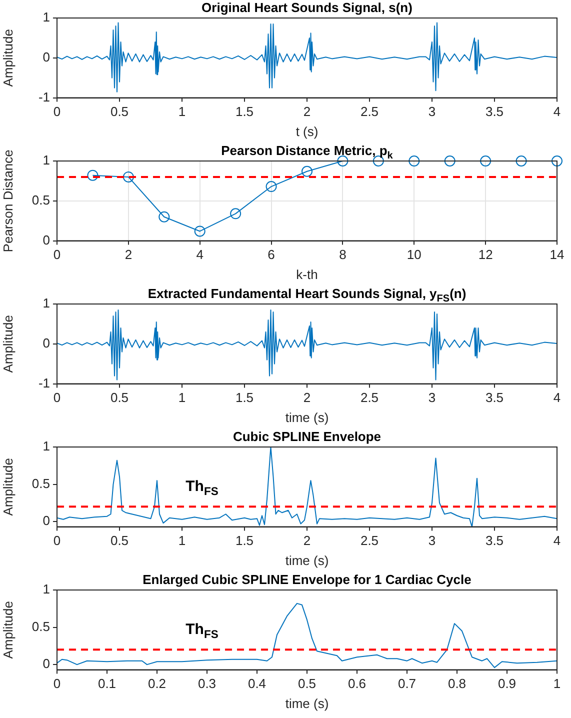 The width and height of the screenshot is (571, 718). Describe the element at coordinates (414, 254) in the screenshot. I see `x-tick-label: 10` at that location.